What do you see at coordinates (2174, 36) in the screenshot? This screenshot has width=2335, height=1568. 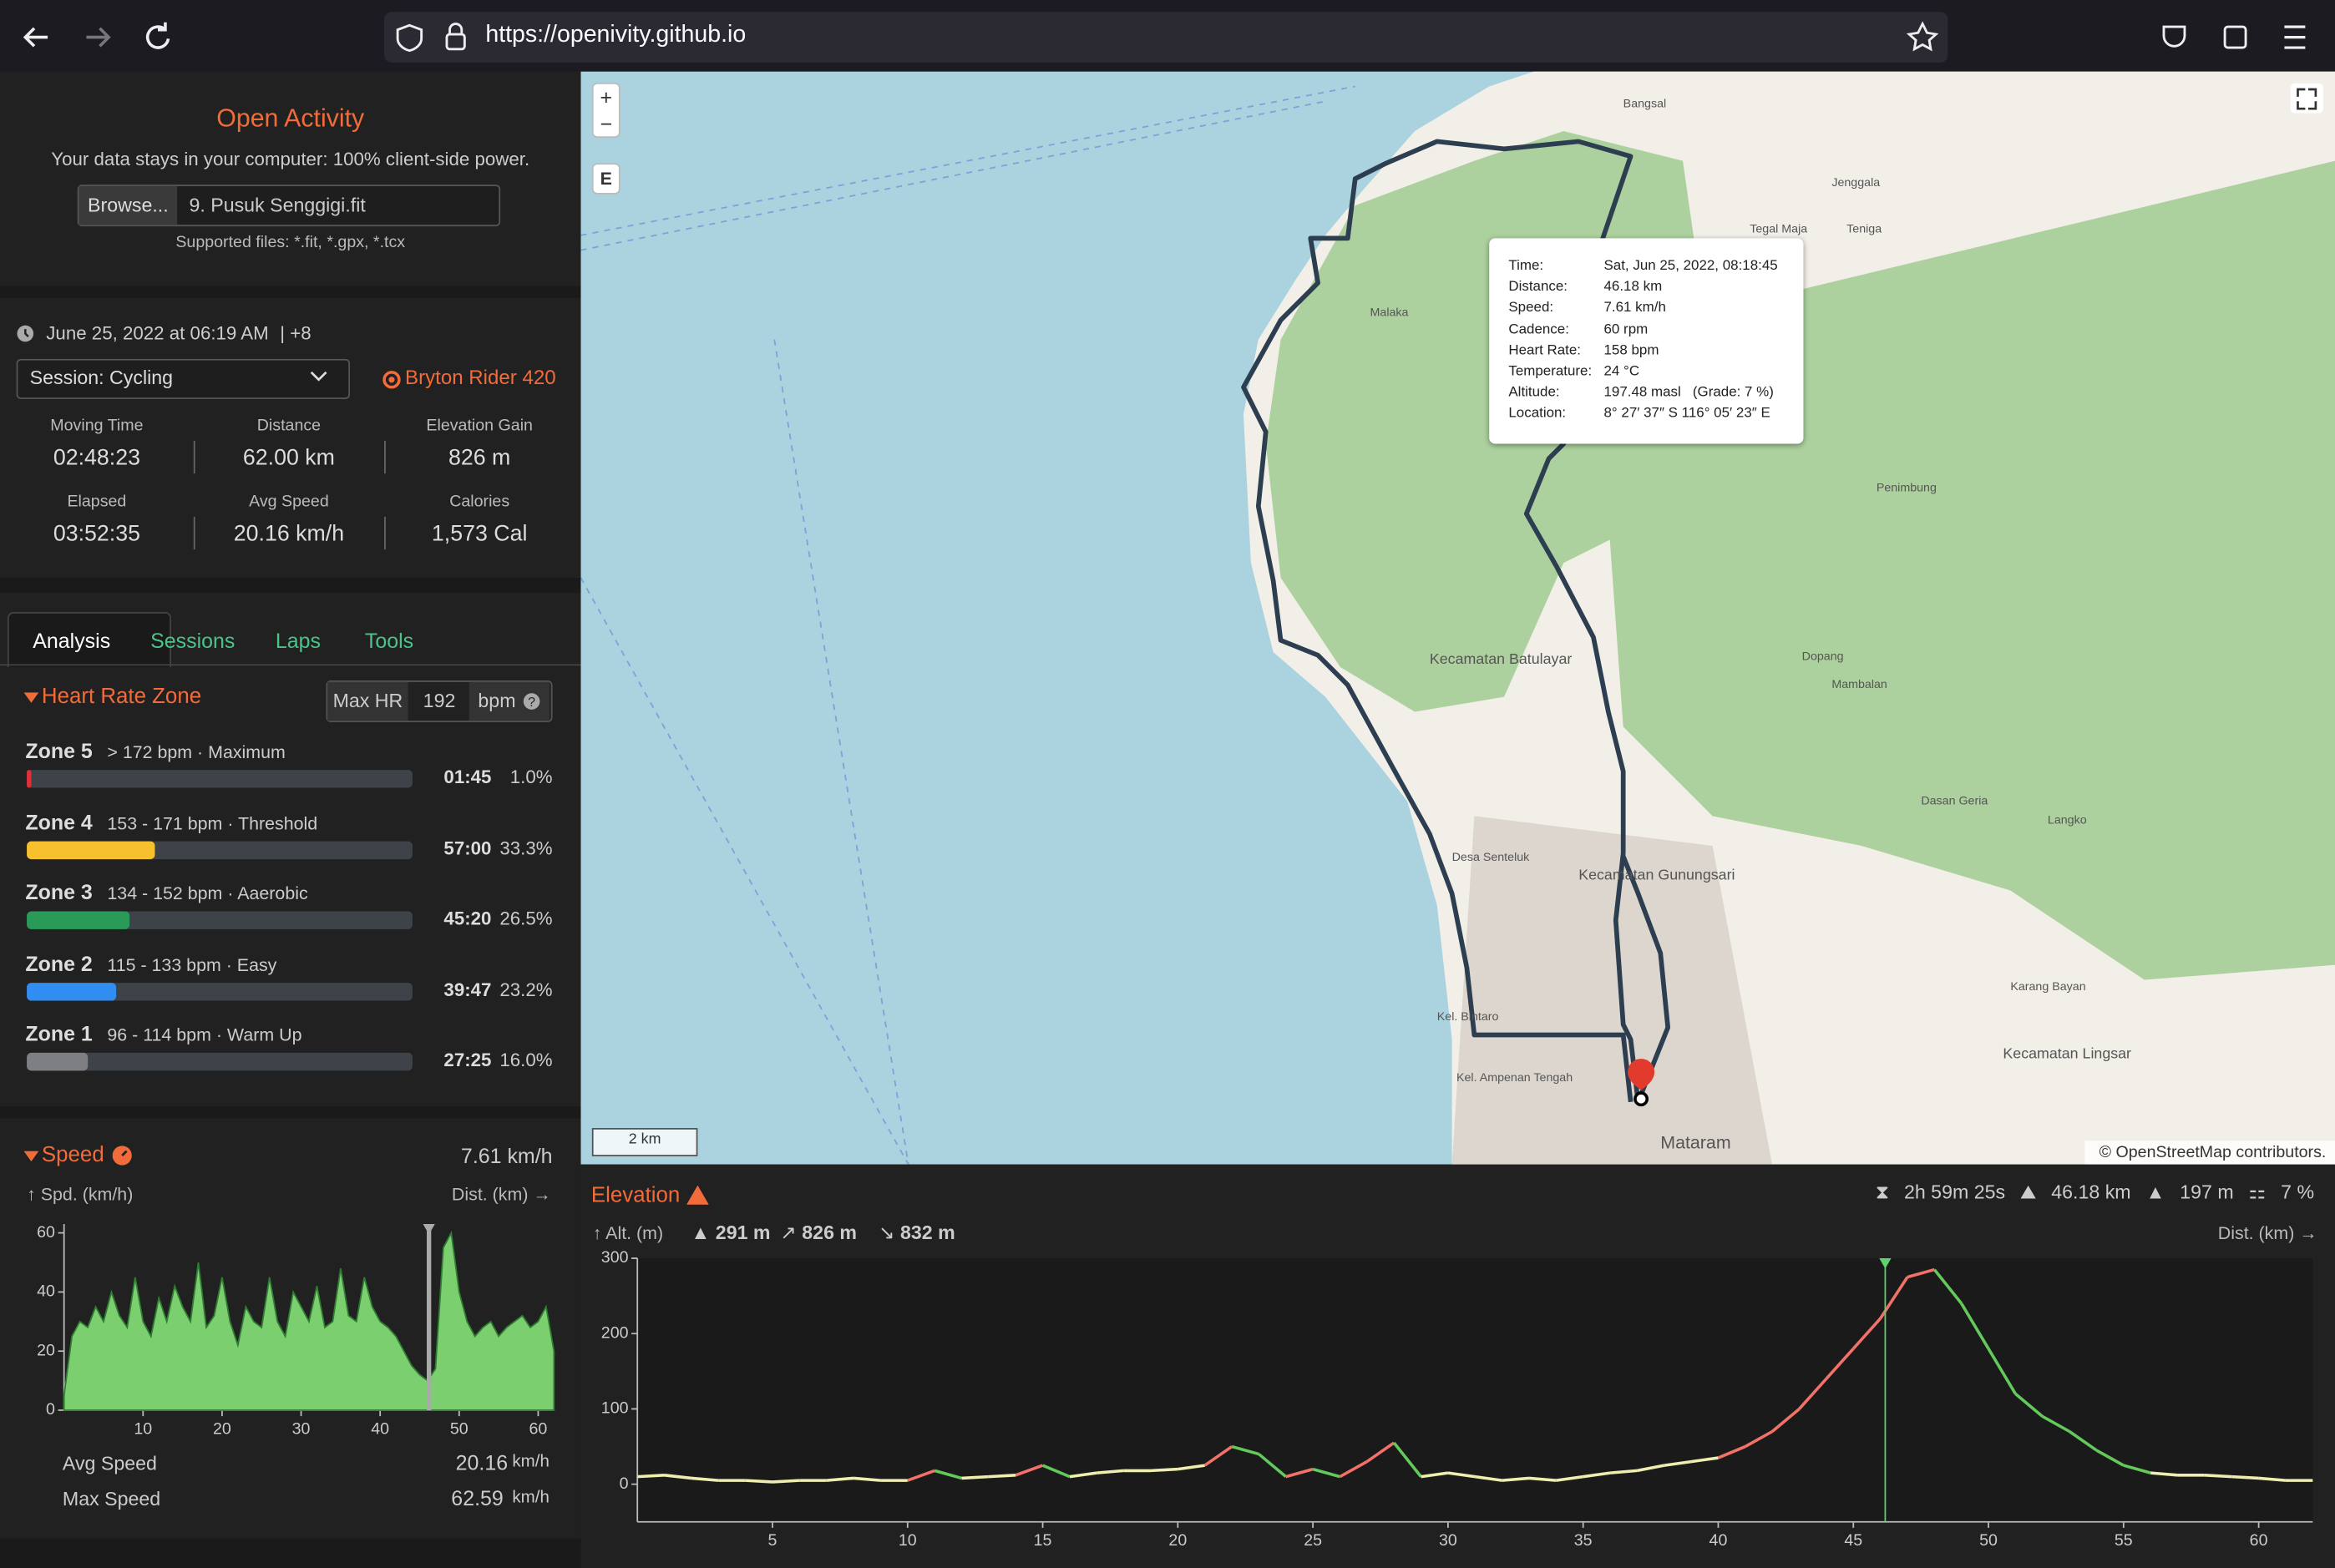 I see `pocket-icon` at bounding box center [2174, 36].